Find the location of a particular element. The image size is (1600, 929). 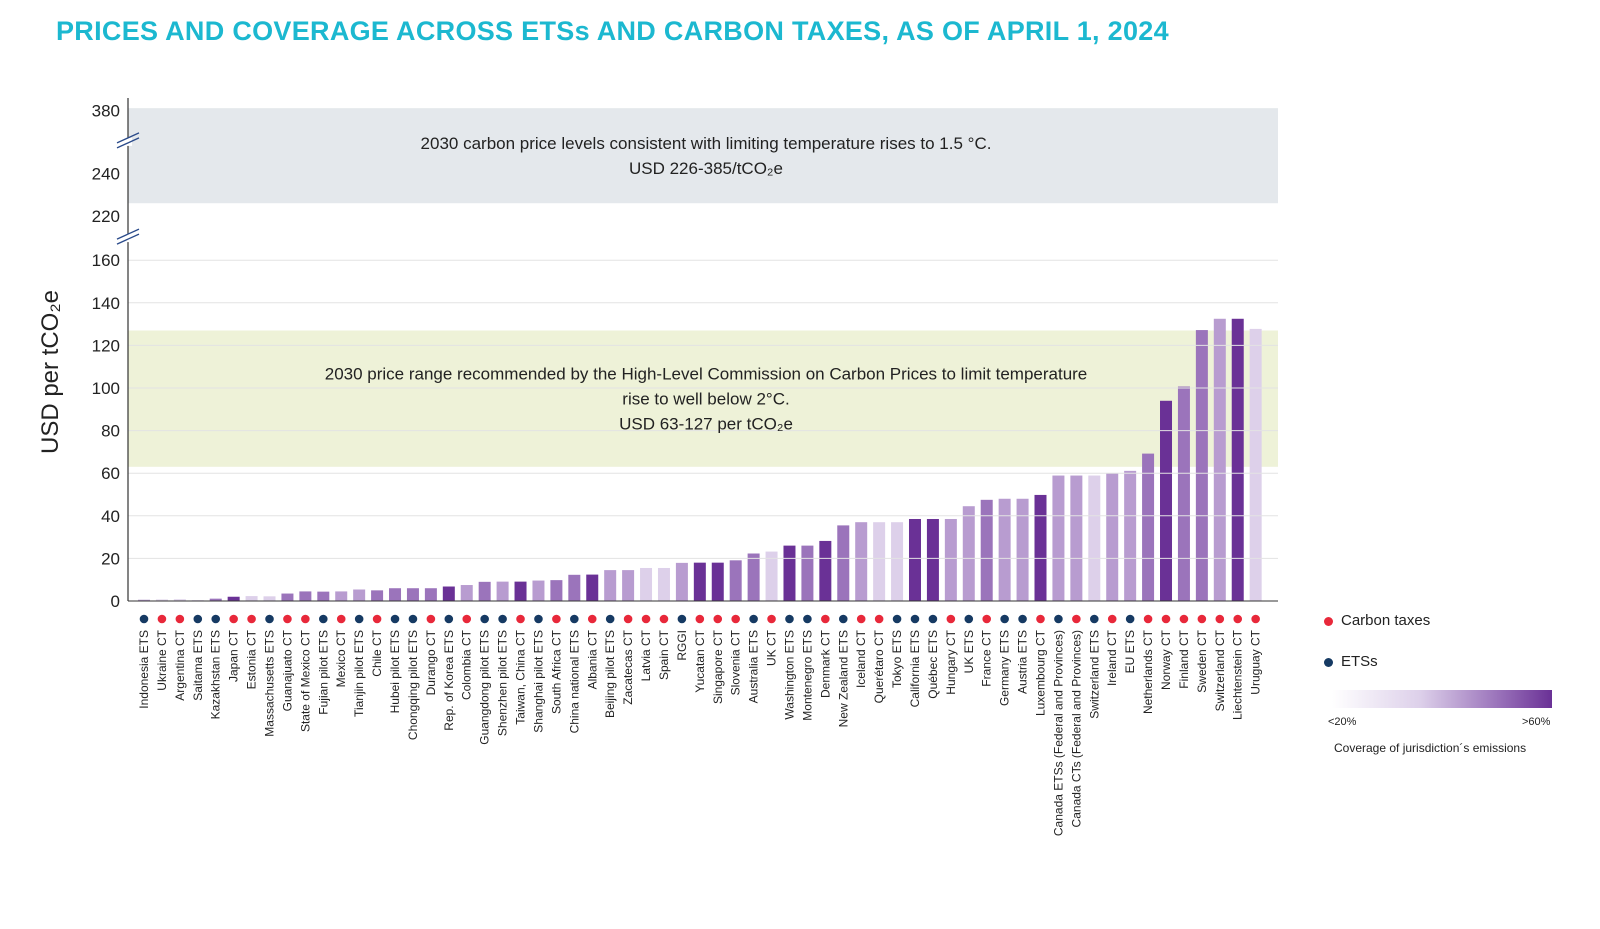

x-tick-label: Canada ETSs (Federal and Provinces) is located at coordinates (1058, 733).